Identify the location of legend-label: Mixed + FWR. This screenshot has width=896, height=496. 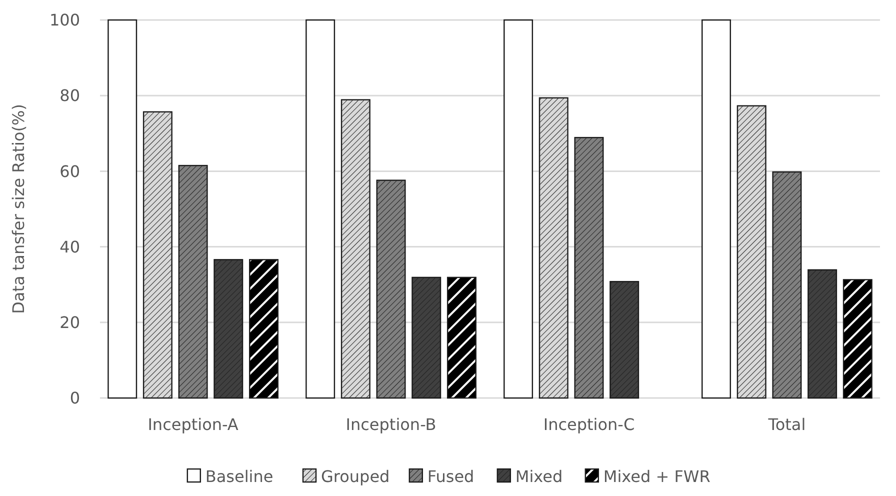
(656, 476).